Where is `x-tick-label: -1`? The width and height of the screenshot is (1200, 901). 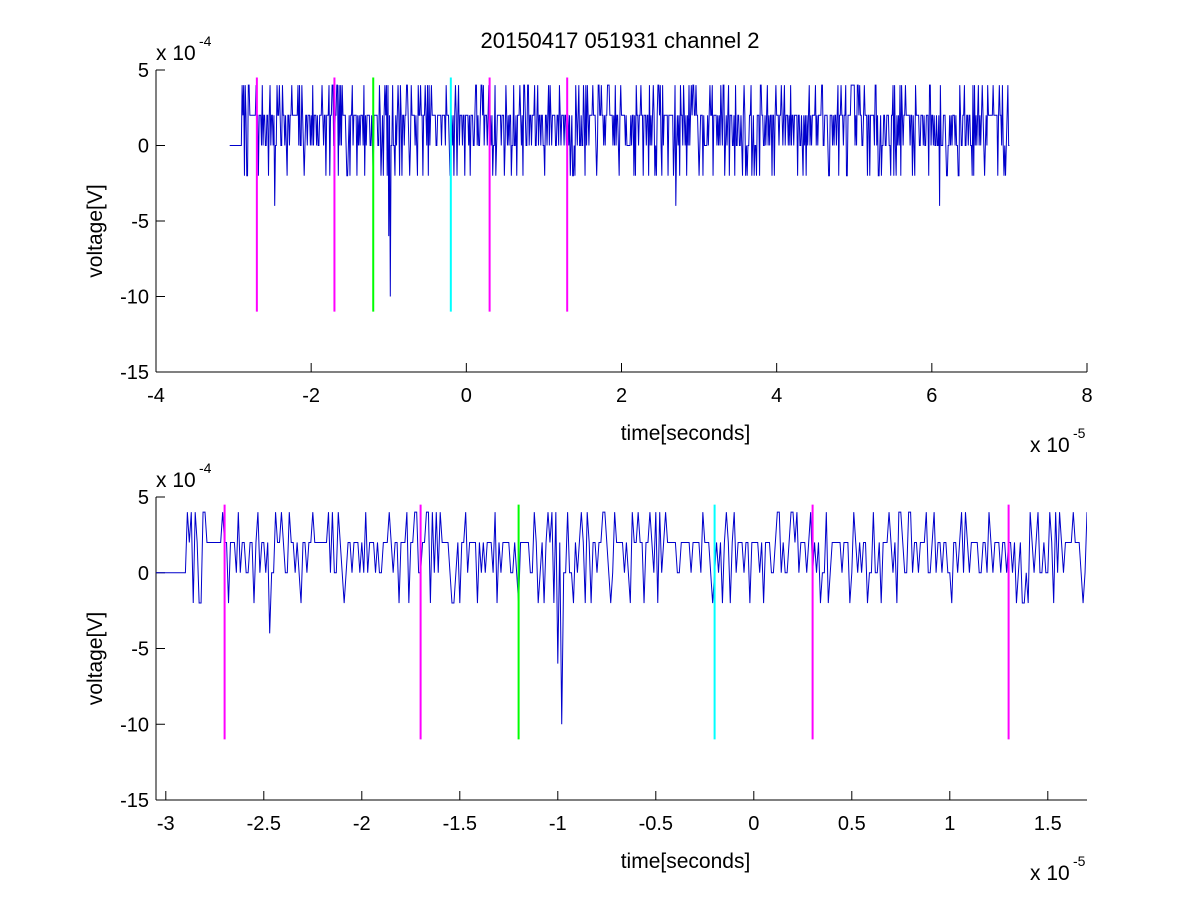
x-tick-label: -1 is located at coordinates (558, 824).